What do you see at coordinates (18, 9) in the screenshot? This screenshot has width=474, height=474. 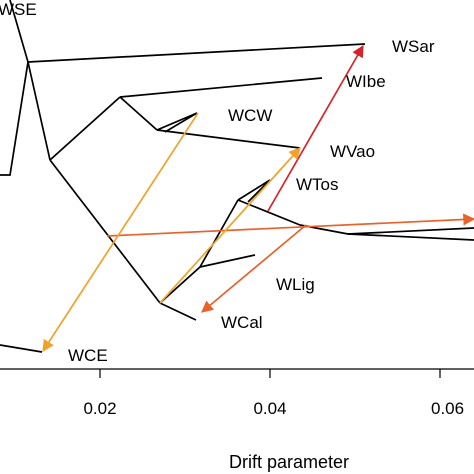 I see `label-wse: WSE` at bounding box center [18, 9].